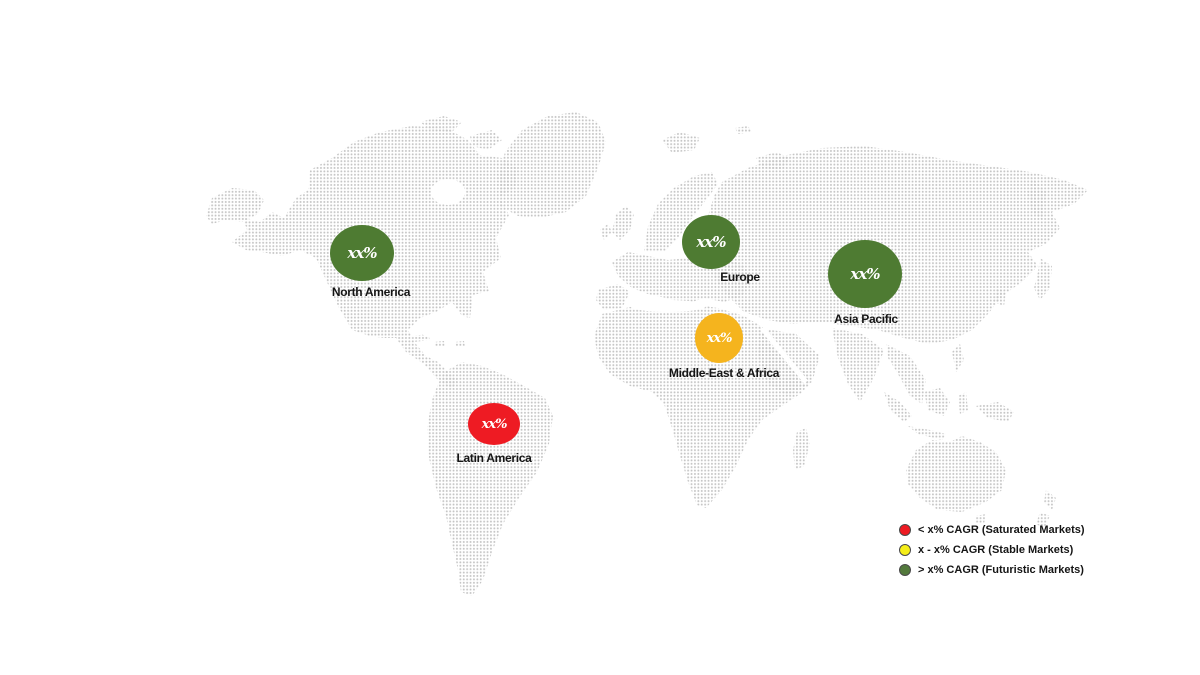 The image size is (1200, 675). What do you see at coordinates (724, 373) in the screenshot?
I see `region-label-middle-east-africa: Middle-East & Africa` at bounding box center [724, 373].